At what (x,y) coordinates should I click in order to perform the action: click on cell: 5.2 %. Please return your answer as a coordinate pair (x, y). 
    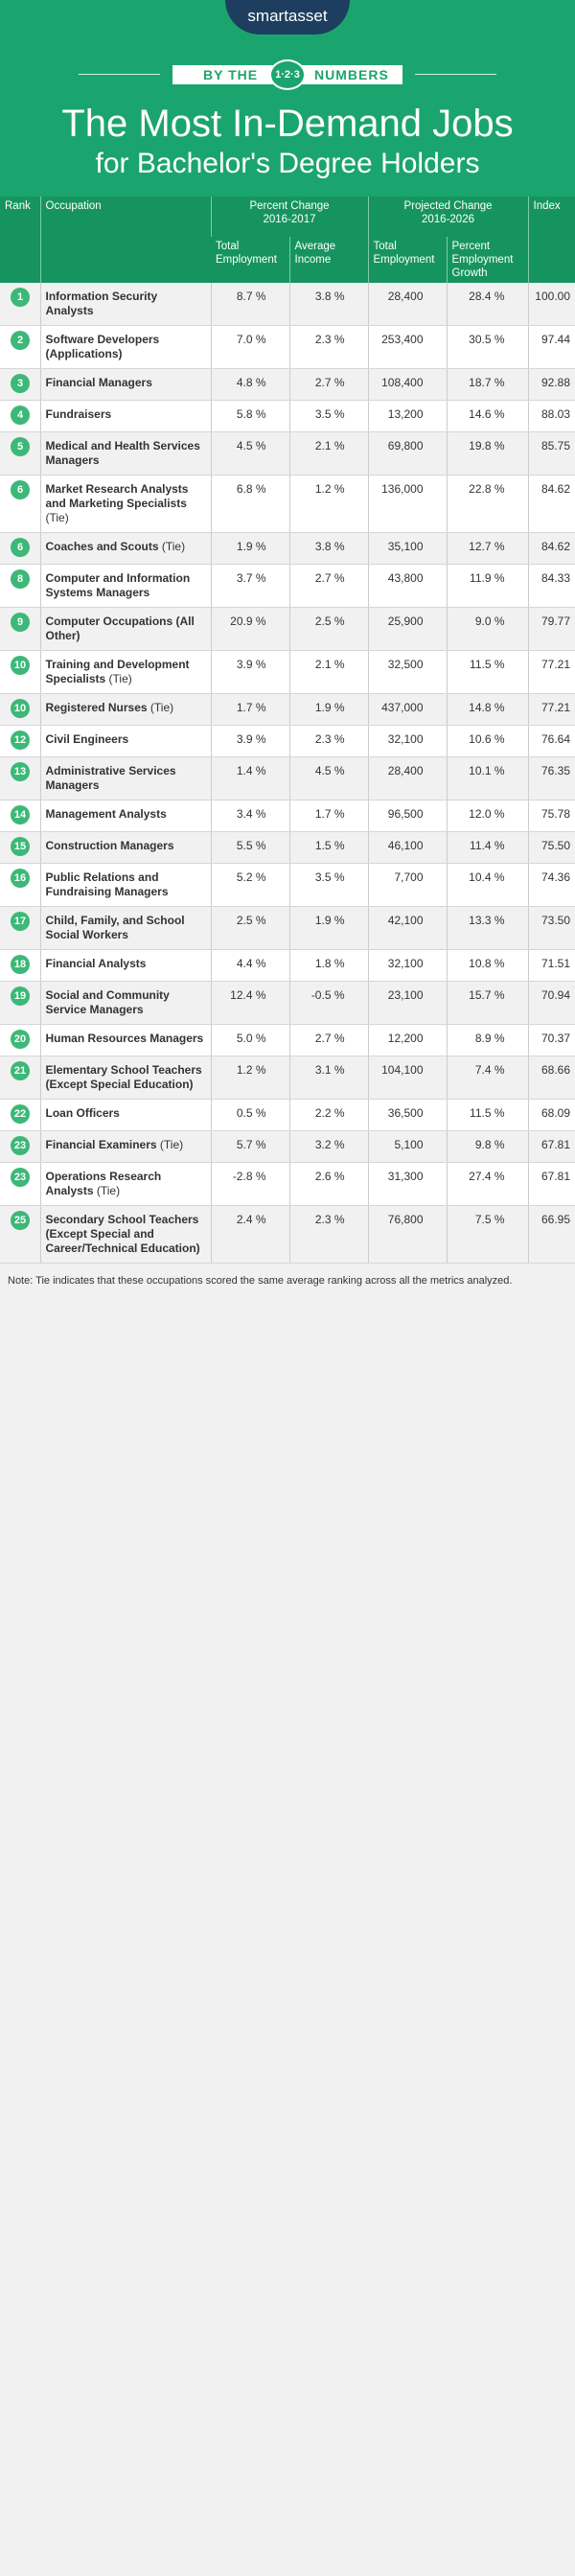
    Looking at the image, I should click on (249, 885).